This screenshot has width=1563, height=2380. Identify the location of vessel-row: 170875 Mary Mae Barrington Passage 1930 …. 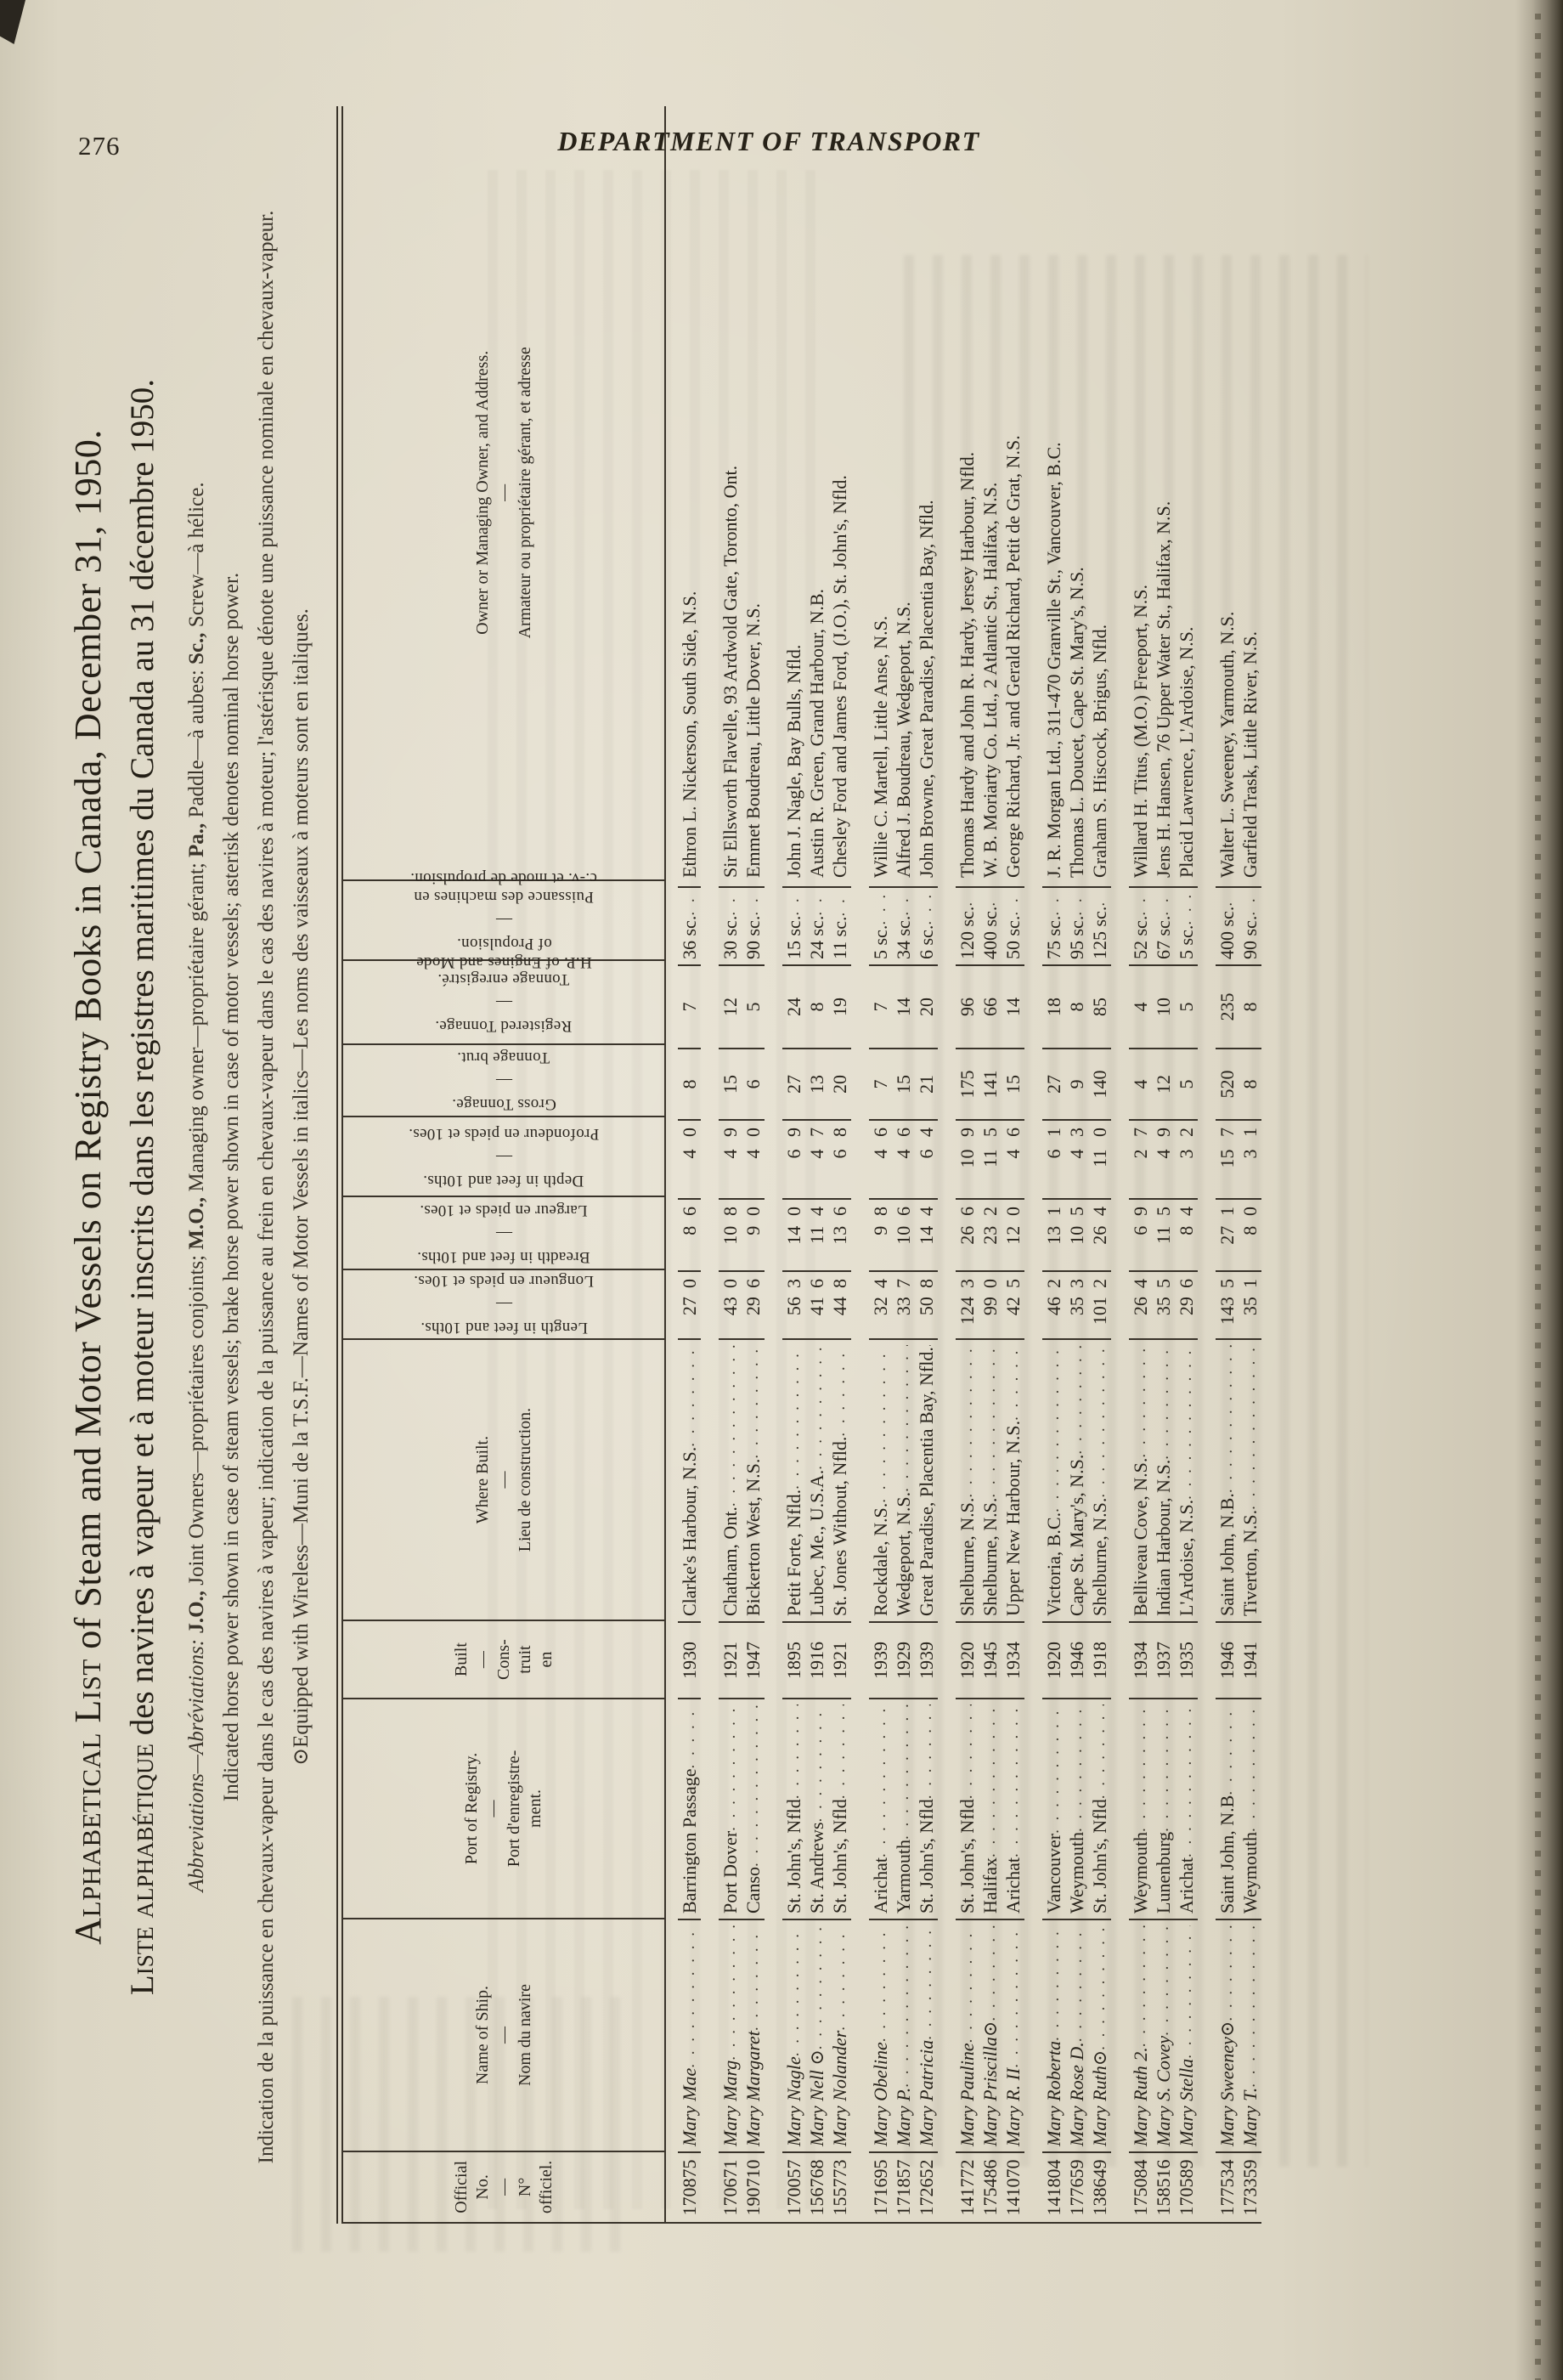
(689, 1164).